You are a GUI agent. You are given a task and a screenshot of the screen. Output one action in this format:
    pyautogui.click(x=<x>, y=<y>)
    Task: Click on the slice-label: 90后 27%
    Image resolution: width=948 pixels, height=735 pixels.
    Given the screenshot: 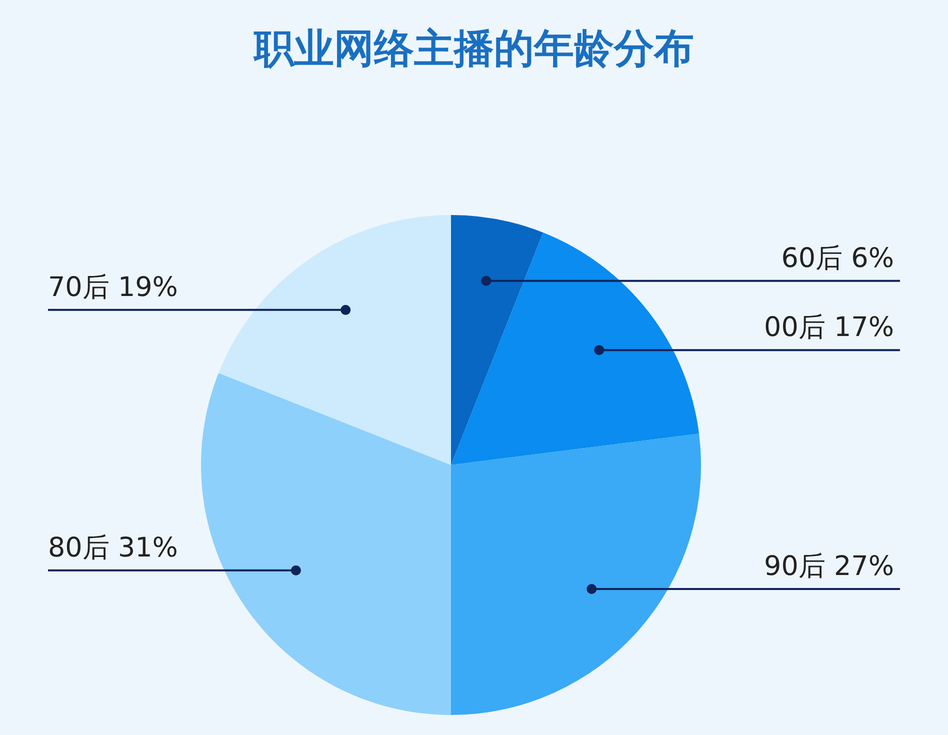 What is the action you would take?
    pyautogui.click(x=829, y=566)
    